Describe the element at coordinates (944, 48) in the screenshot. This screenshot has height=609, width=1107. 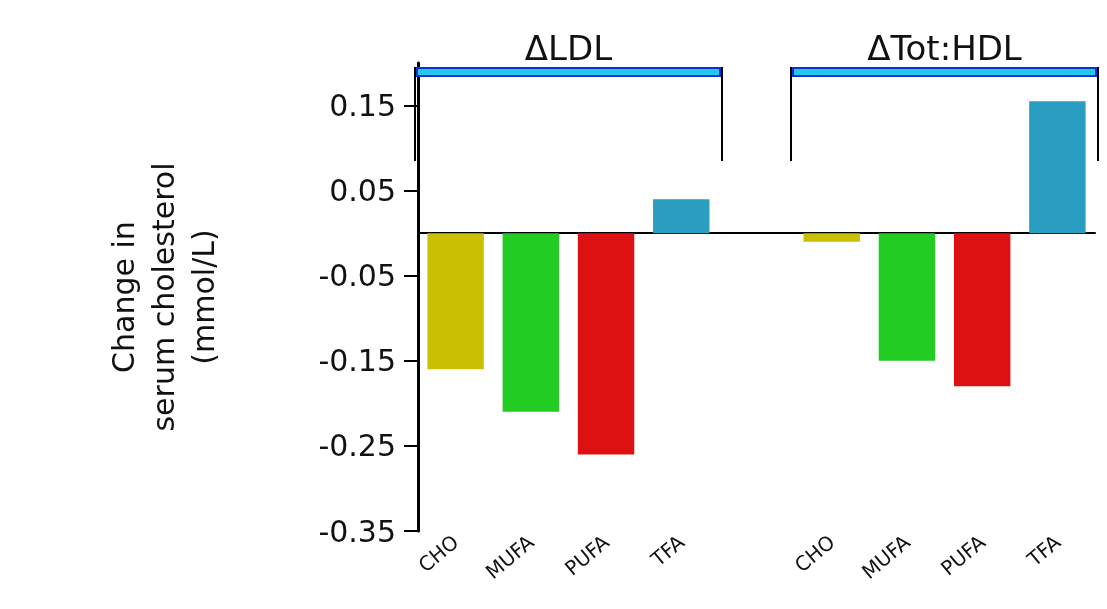
I see `annotation: ΔTot:HDL` at that location.